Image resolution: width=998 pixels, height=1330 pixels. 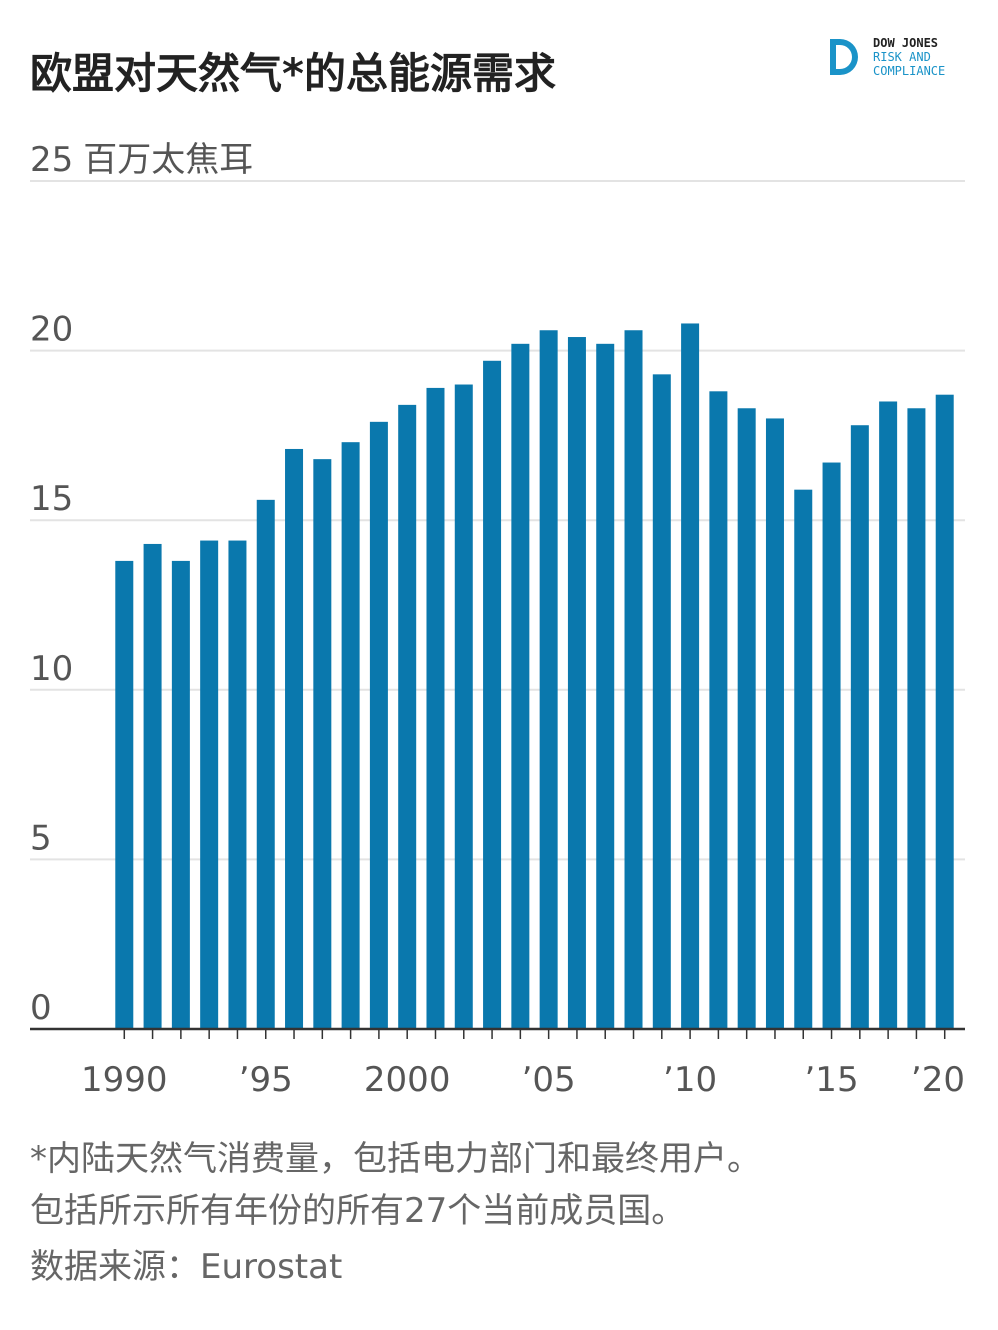 What do you see at coordinates (549, 1080) in the screenshot?
I see `x-tick-label: ’05` at bounding box center [549, 1080].